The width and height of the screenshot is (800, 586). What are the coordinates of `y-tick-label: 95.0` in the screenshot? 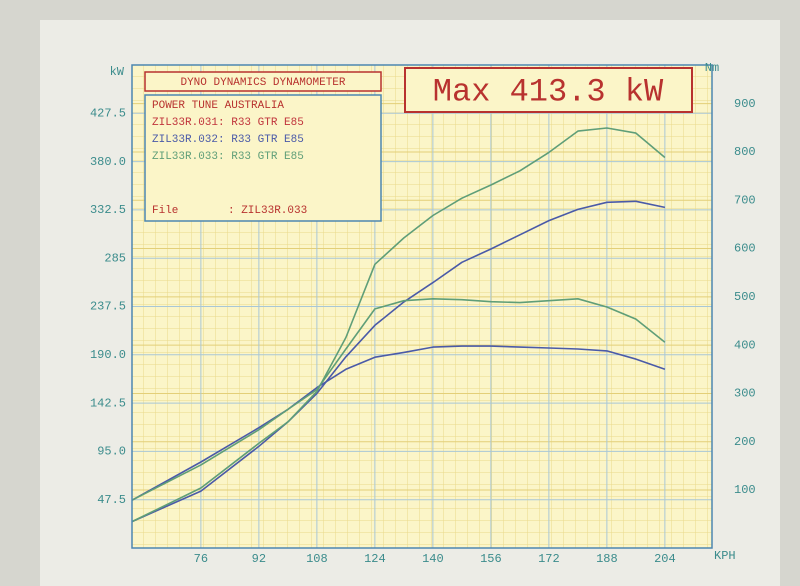 It's located at (111, 452).